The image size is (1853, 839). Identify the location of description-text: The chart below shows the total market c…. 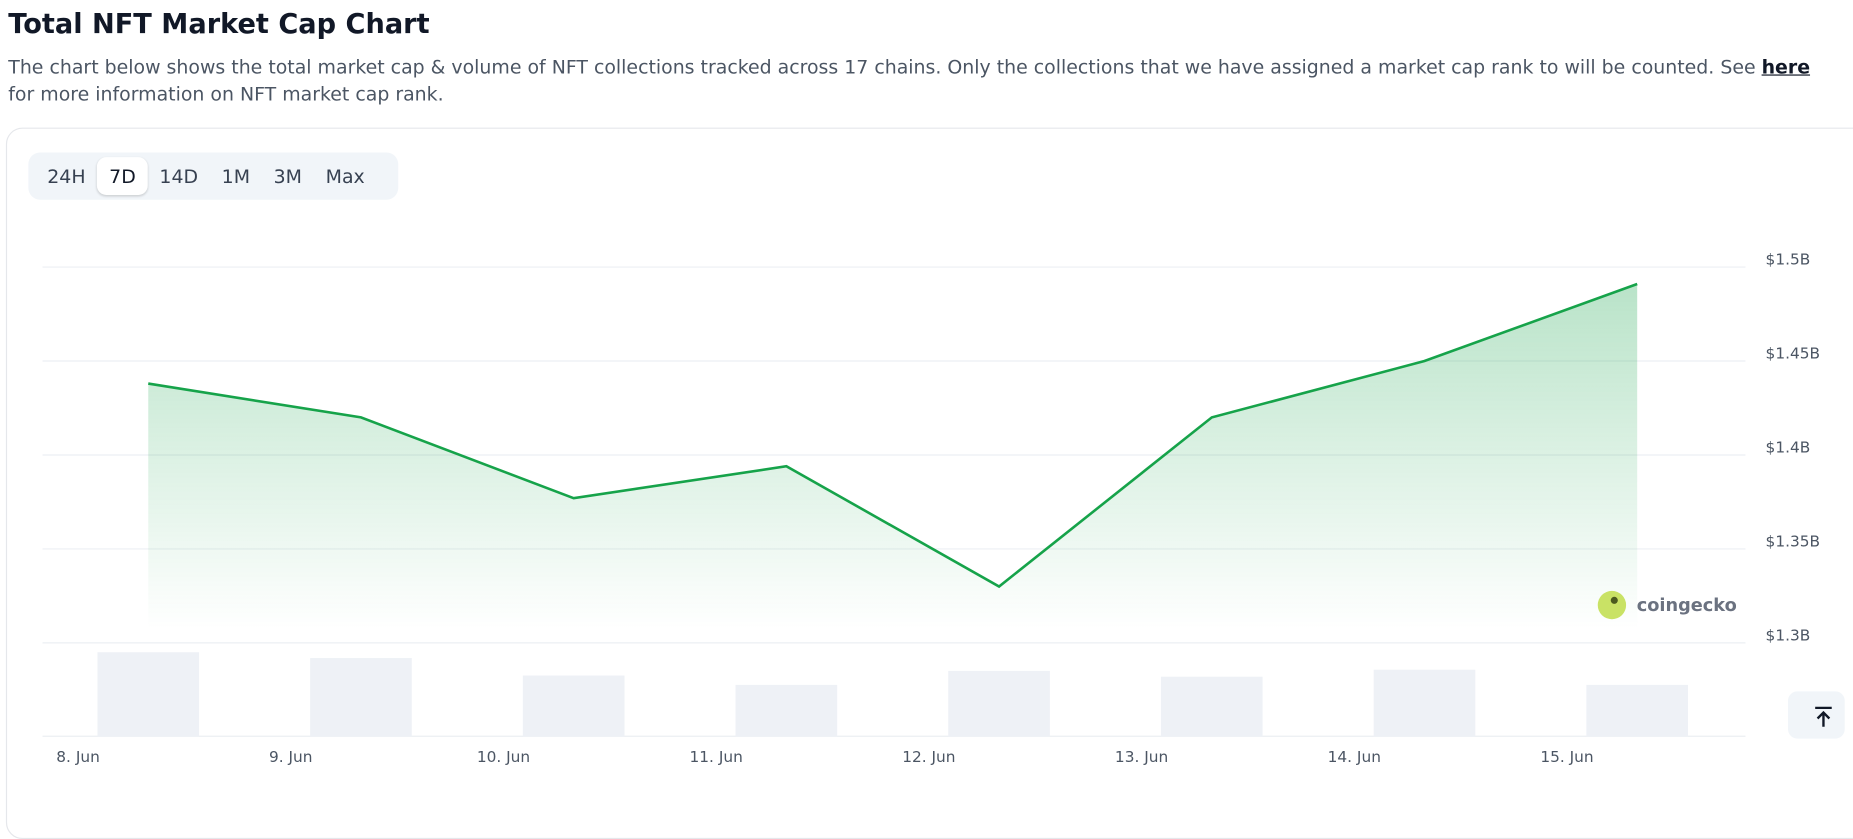
(885, 66).